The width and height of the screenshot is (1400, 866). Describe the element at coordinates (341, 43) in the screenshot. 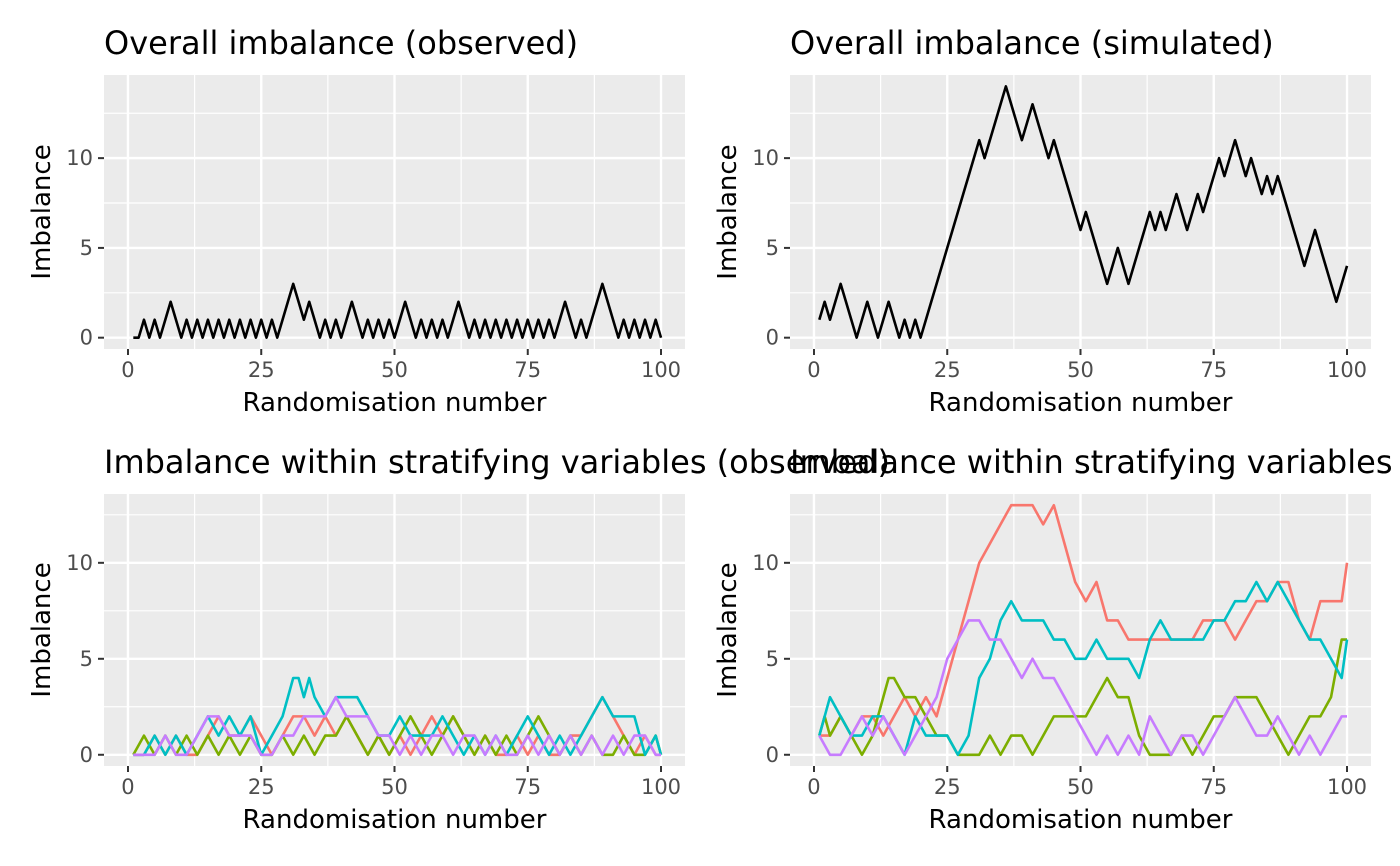

I see `chart-title: Overall imbalance (observed)` at that location.